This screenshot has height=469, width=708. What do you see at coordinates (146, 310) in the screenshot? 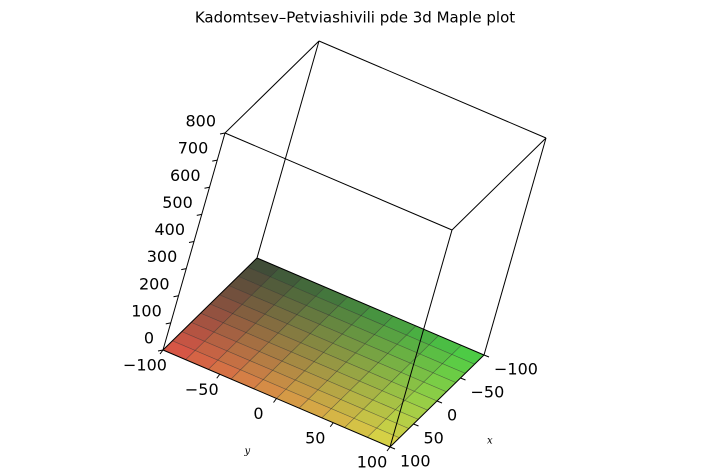
I see `z-tick-label: 100` at bounding box center [146, 310].